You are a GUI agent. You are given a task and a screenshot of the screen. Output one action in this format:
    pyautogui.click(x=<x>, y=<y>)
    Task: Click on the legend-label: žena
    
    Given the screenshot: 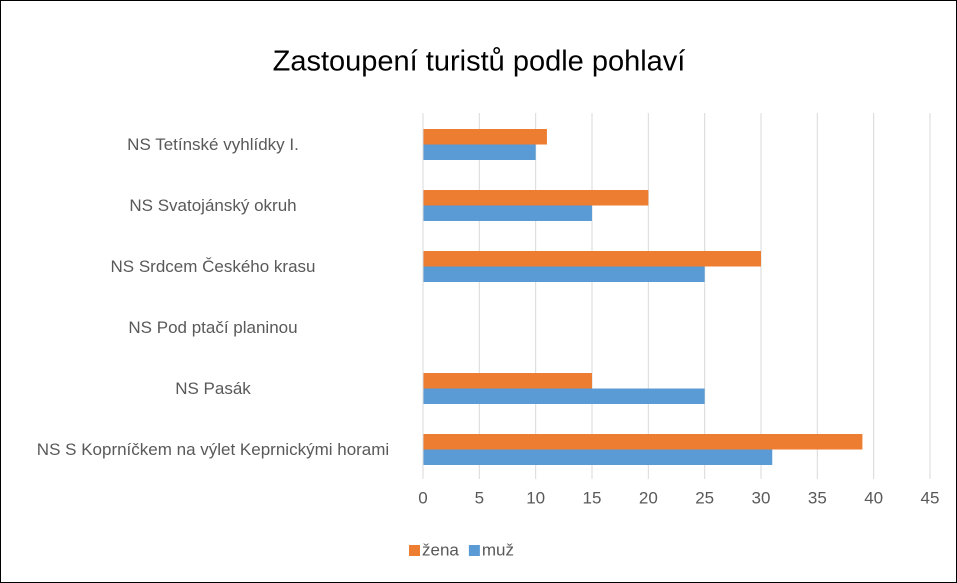 What is the action you would take?
    pyautogui.click(x=440, y=549)
    